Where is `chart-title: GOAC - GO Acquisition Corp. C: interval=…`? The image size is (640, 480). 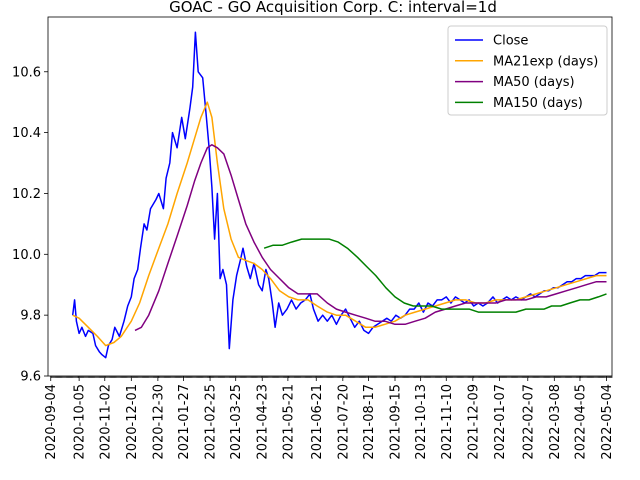 chart-title: GOAC - GO Acquisition Corp. C: interval=… is located at coordinates (333, 8).